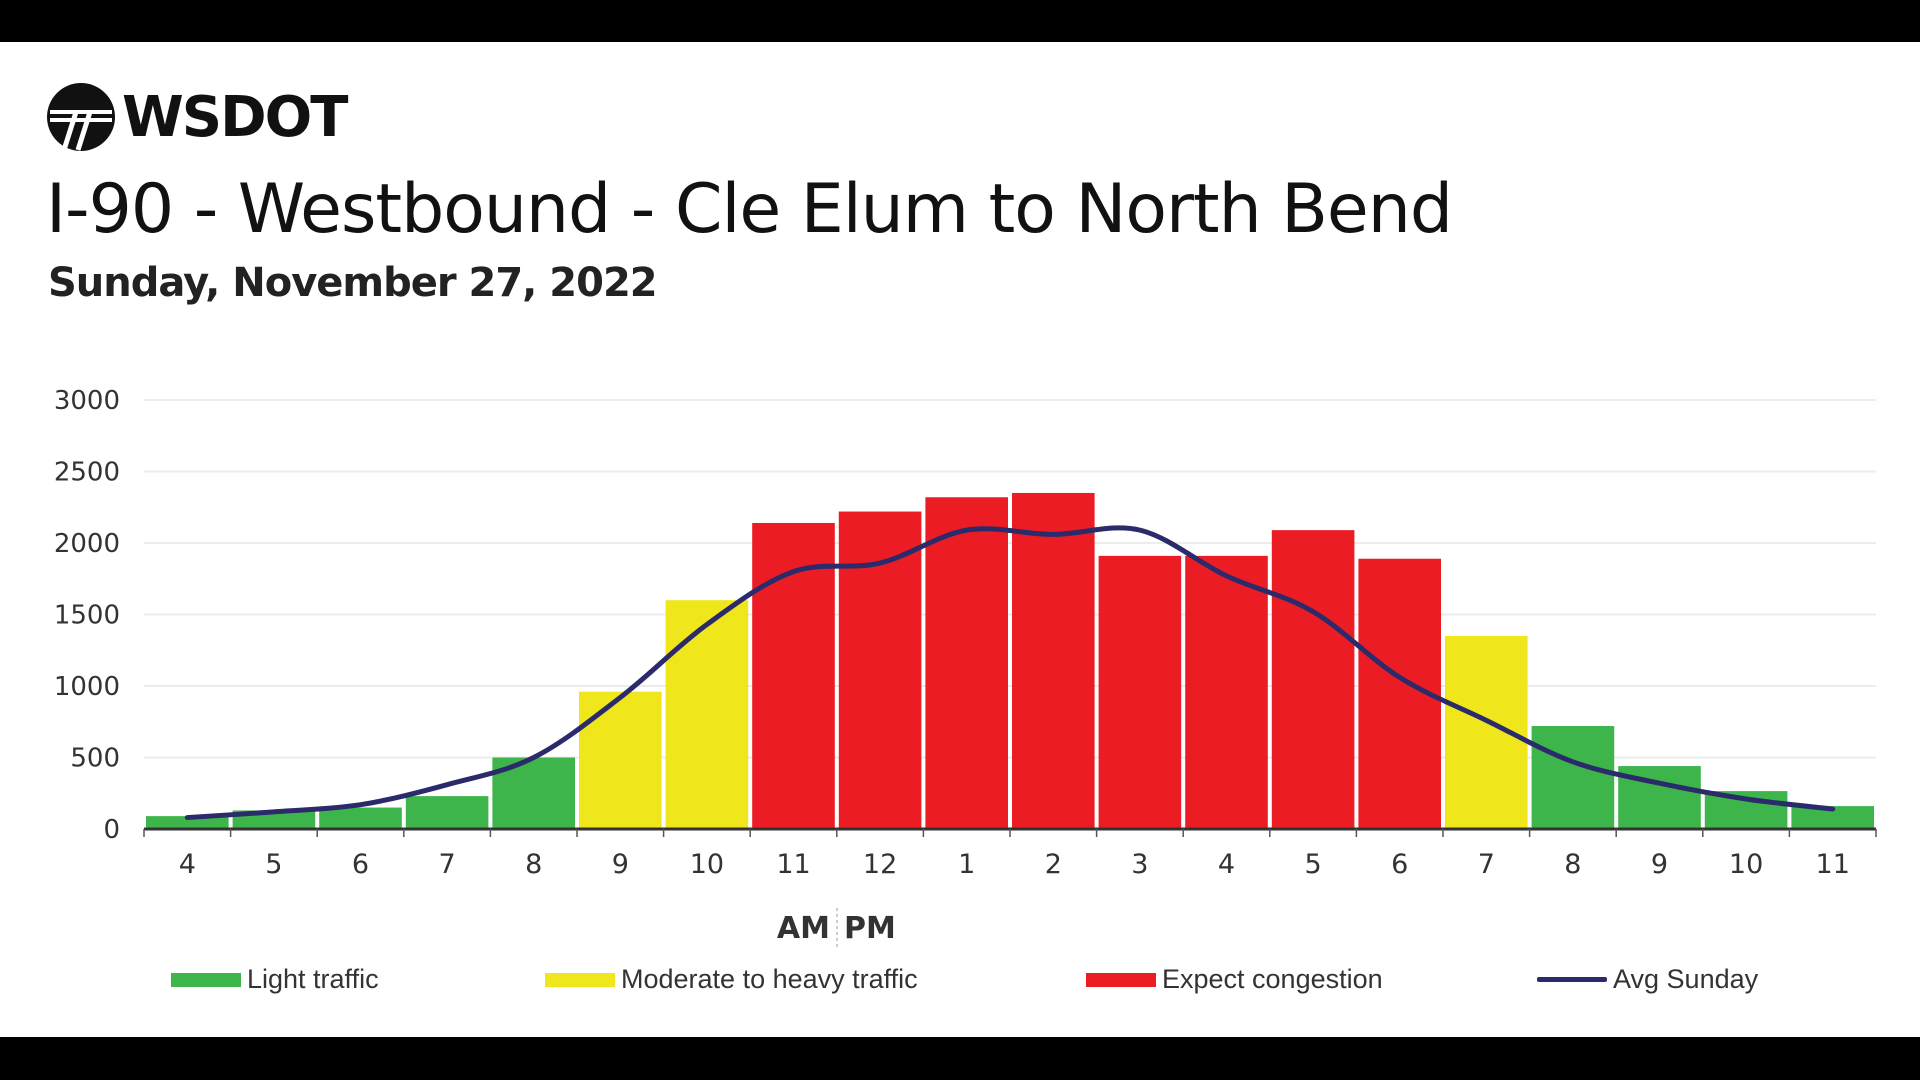 The width and height of the screenshot is (1920, 1080). What do you see at coordinates (206, 979) in the screenshot?
I see `legend-swatch-light` at bounding box center [206, 979].